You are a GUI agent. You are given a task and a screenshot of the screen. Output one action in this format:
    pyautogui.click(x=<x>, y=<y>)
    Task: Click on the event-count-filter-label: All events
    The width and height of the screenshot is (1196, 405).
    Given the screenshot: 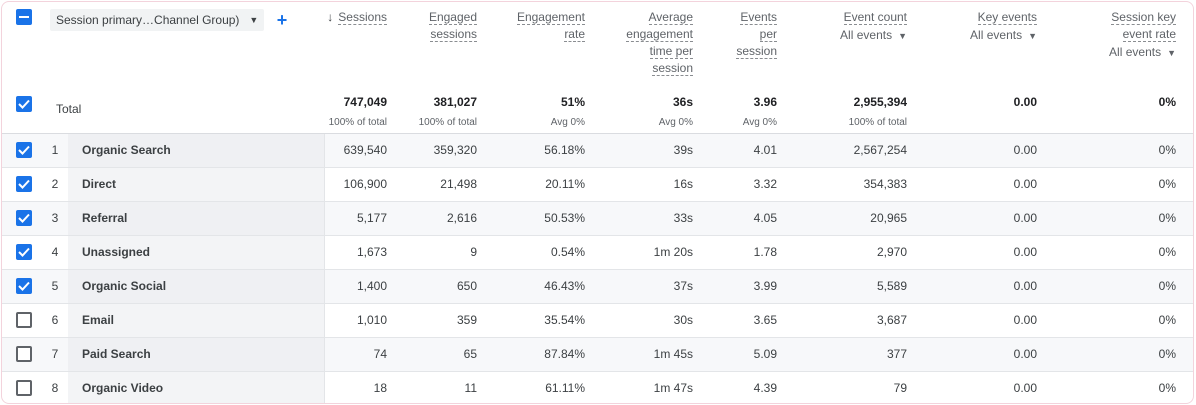 What is the action you would take?
    pyautogui.click(x=866, y=35)
    